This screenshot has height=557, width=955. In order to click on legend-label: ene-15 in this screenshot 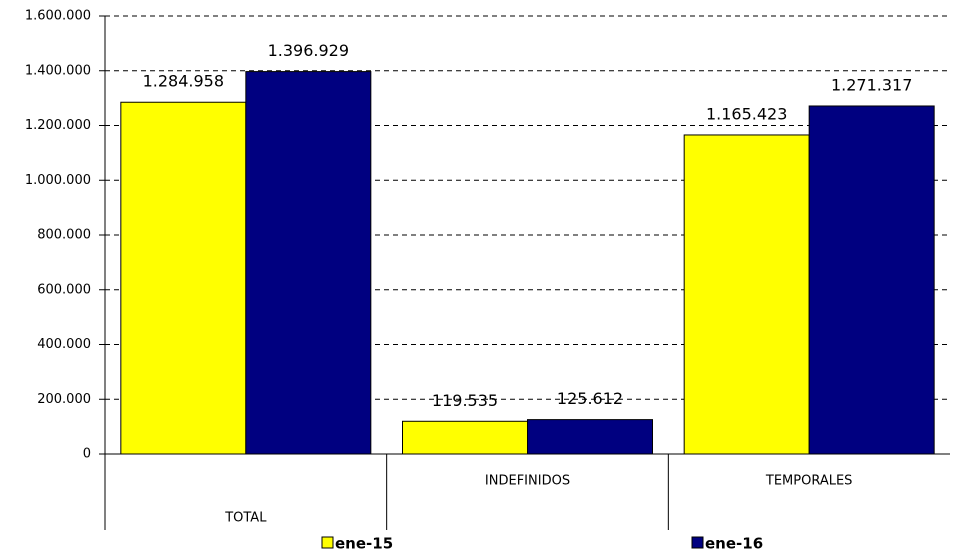, I will do `click(364, 544)`.